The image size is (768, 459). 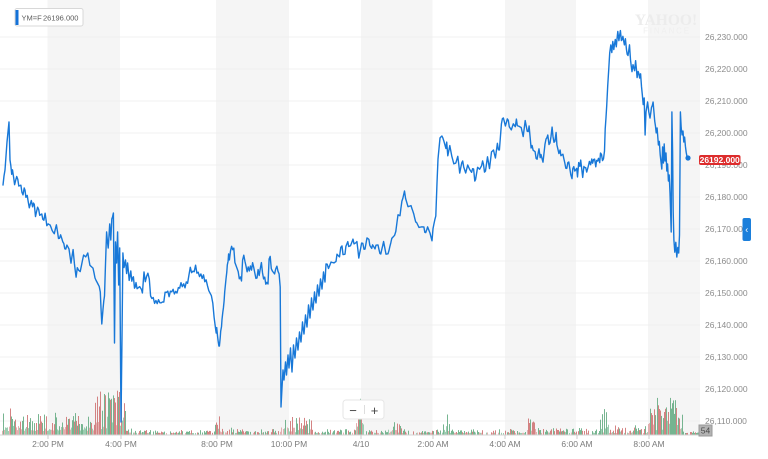 What do you see at coordinates (32, 17) in the screenshot?
I see `svg-text: YM=F` at bounding box center [32, 17].